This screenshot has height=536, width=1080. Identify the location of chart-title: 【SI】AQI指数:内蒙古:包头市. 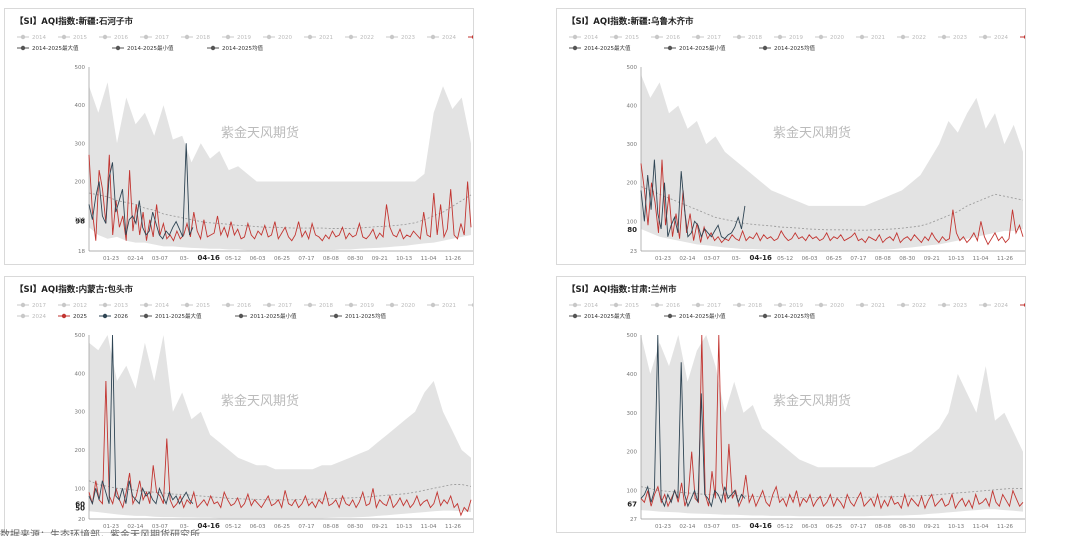
(74, 289).